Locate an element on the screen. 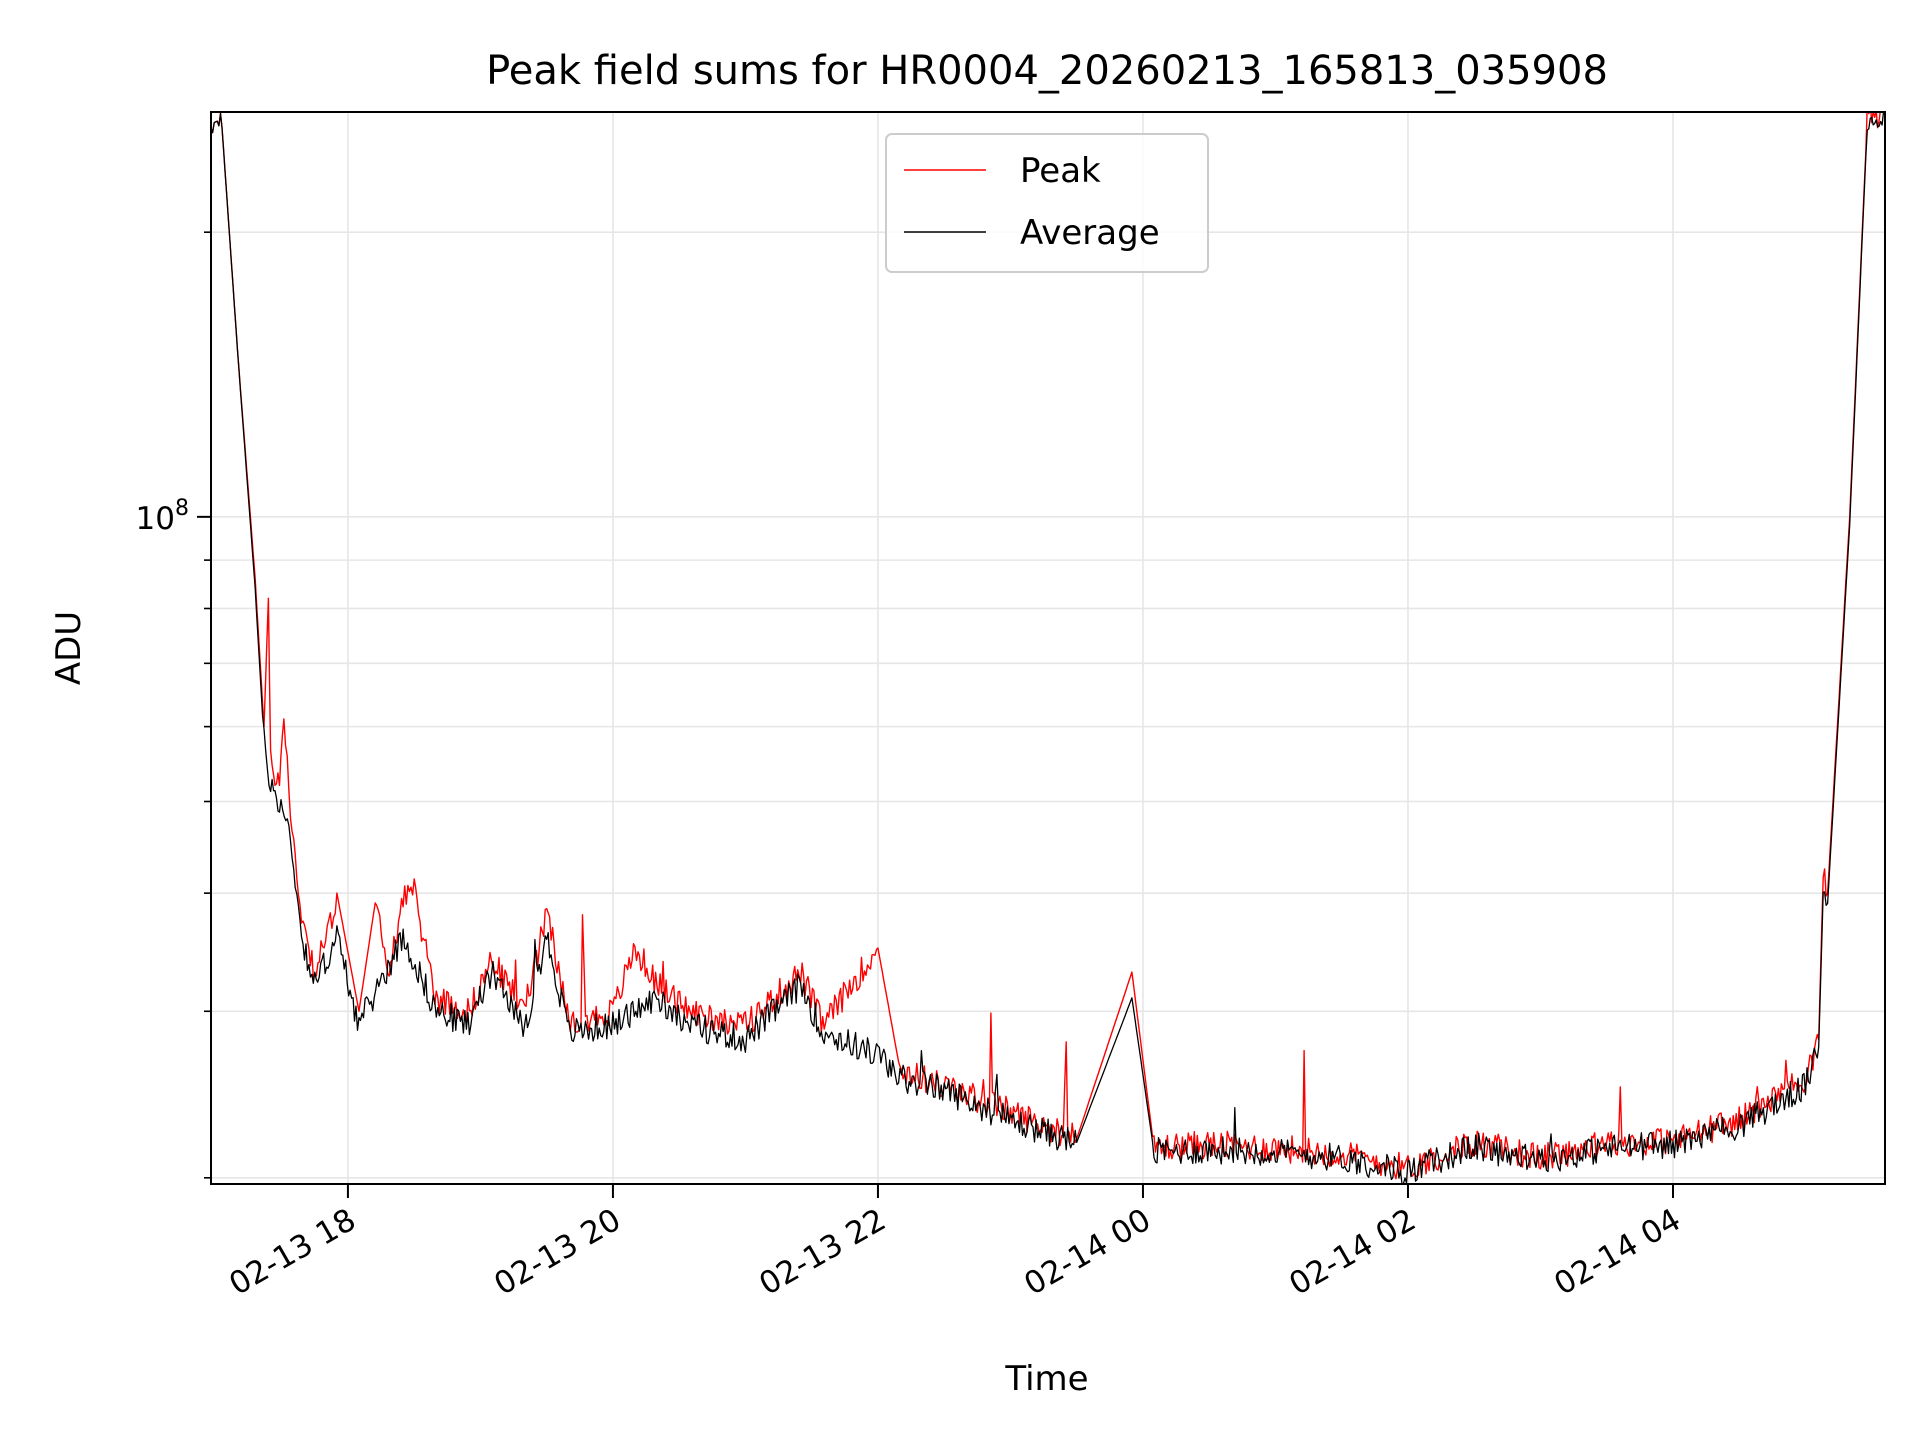 Image resolution: width=1920 pixels, height=1440 pixels. y-axis: 108 is located at coordinates (173, 705).